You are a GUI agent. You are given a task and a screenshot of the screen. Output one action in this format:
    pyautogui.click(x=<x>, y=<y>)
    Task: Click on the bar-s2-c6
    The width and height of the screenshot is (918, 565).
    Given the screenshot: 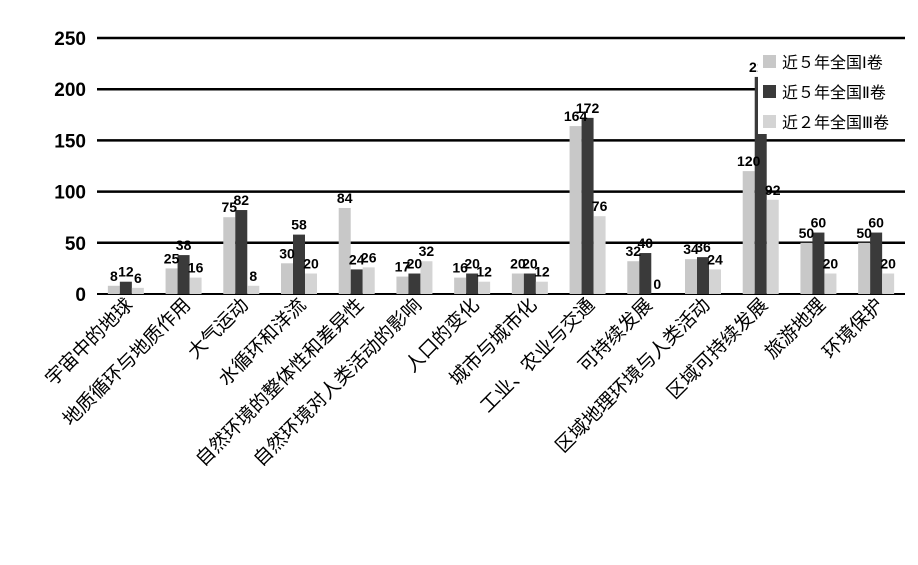 What is the action you would take?
    pyautogui.click(x=414, y=283)
    